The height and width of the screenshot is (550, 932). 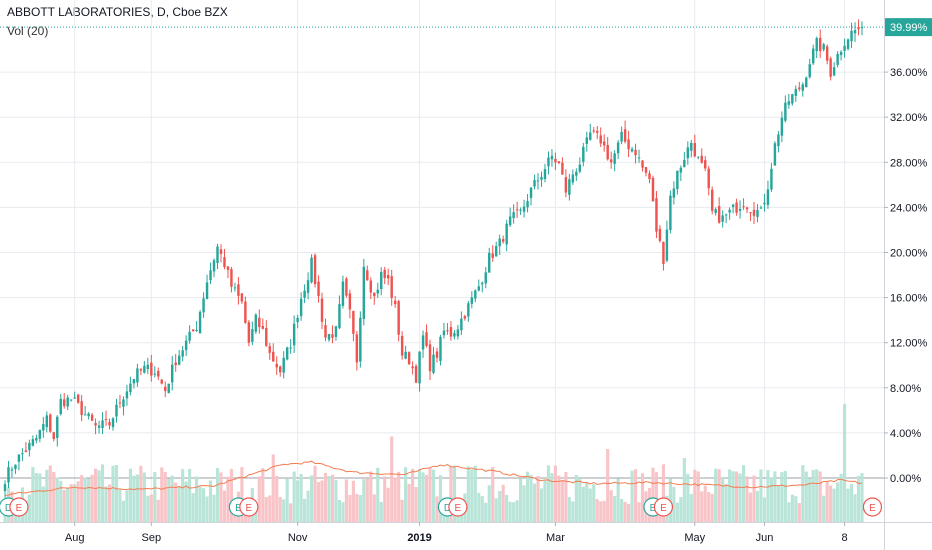 I want to click on time-axis: Aug Sep Nov 2019 Mar May Jun 8, so click(x=456, y=533).